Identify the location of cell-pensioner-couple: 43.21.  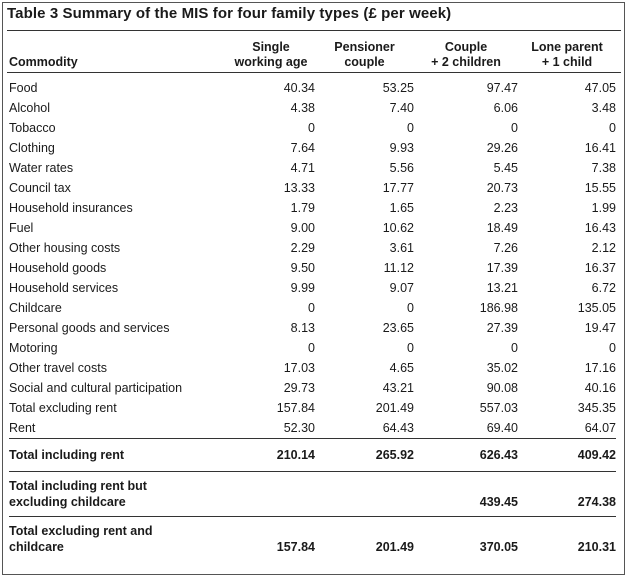
(398, 388).